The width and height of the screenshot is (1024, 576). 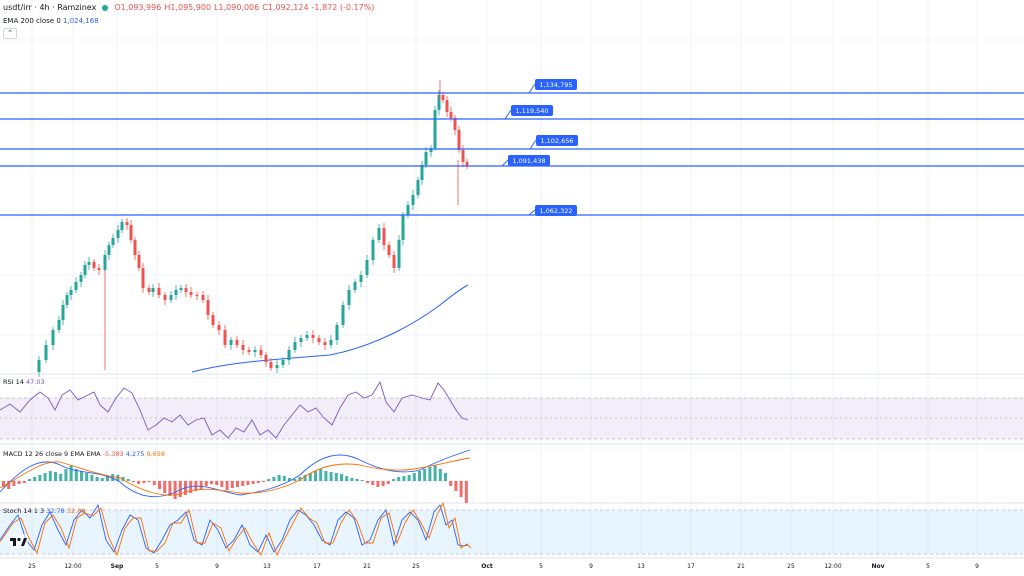 What do you see at coordinates (531, 111) in the screenshot?
I see `price-level-label: 1,119,540` at bounding box center [531, 111].